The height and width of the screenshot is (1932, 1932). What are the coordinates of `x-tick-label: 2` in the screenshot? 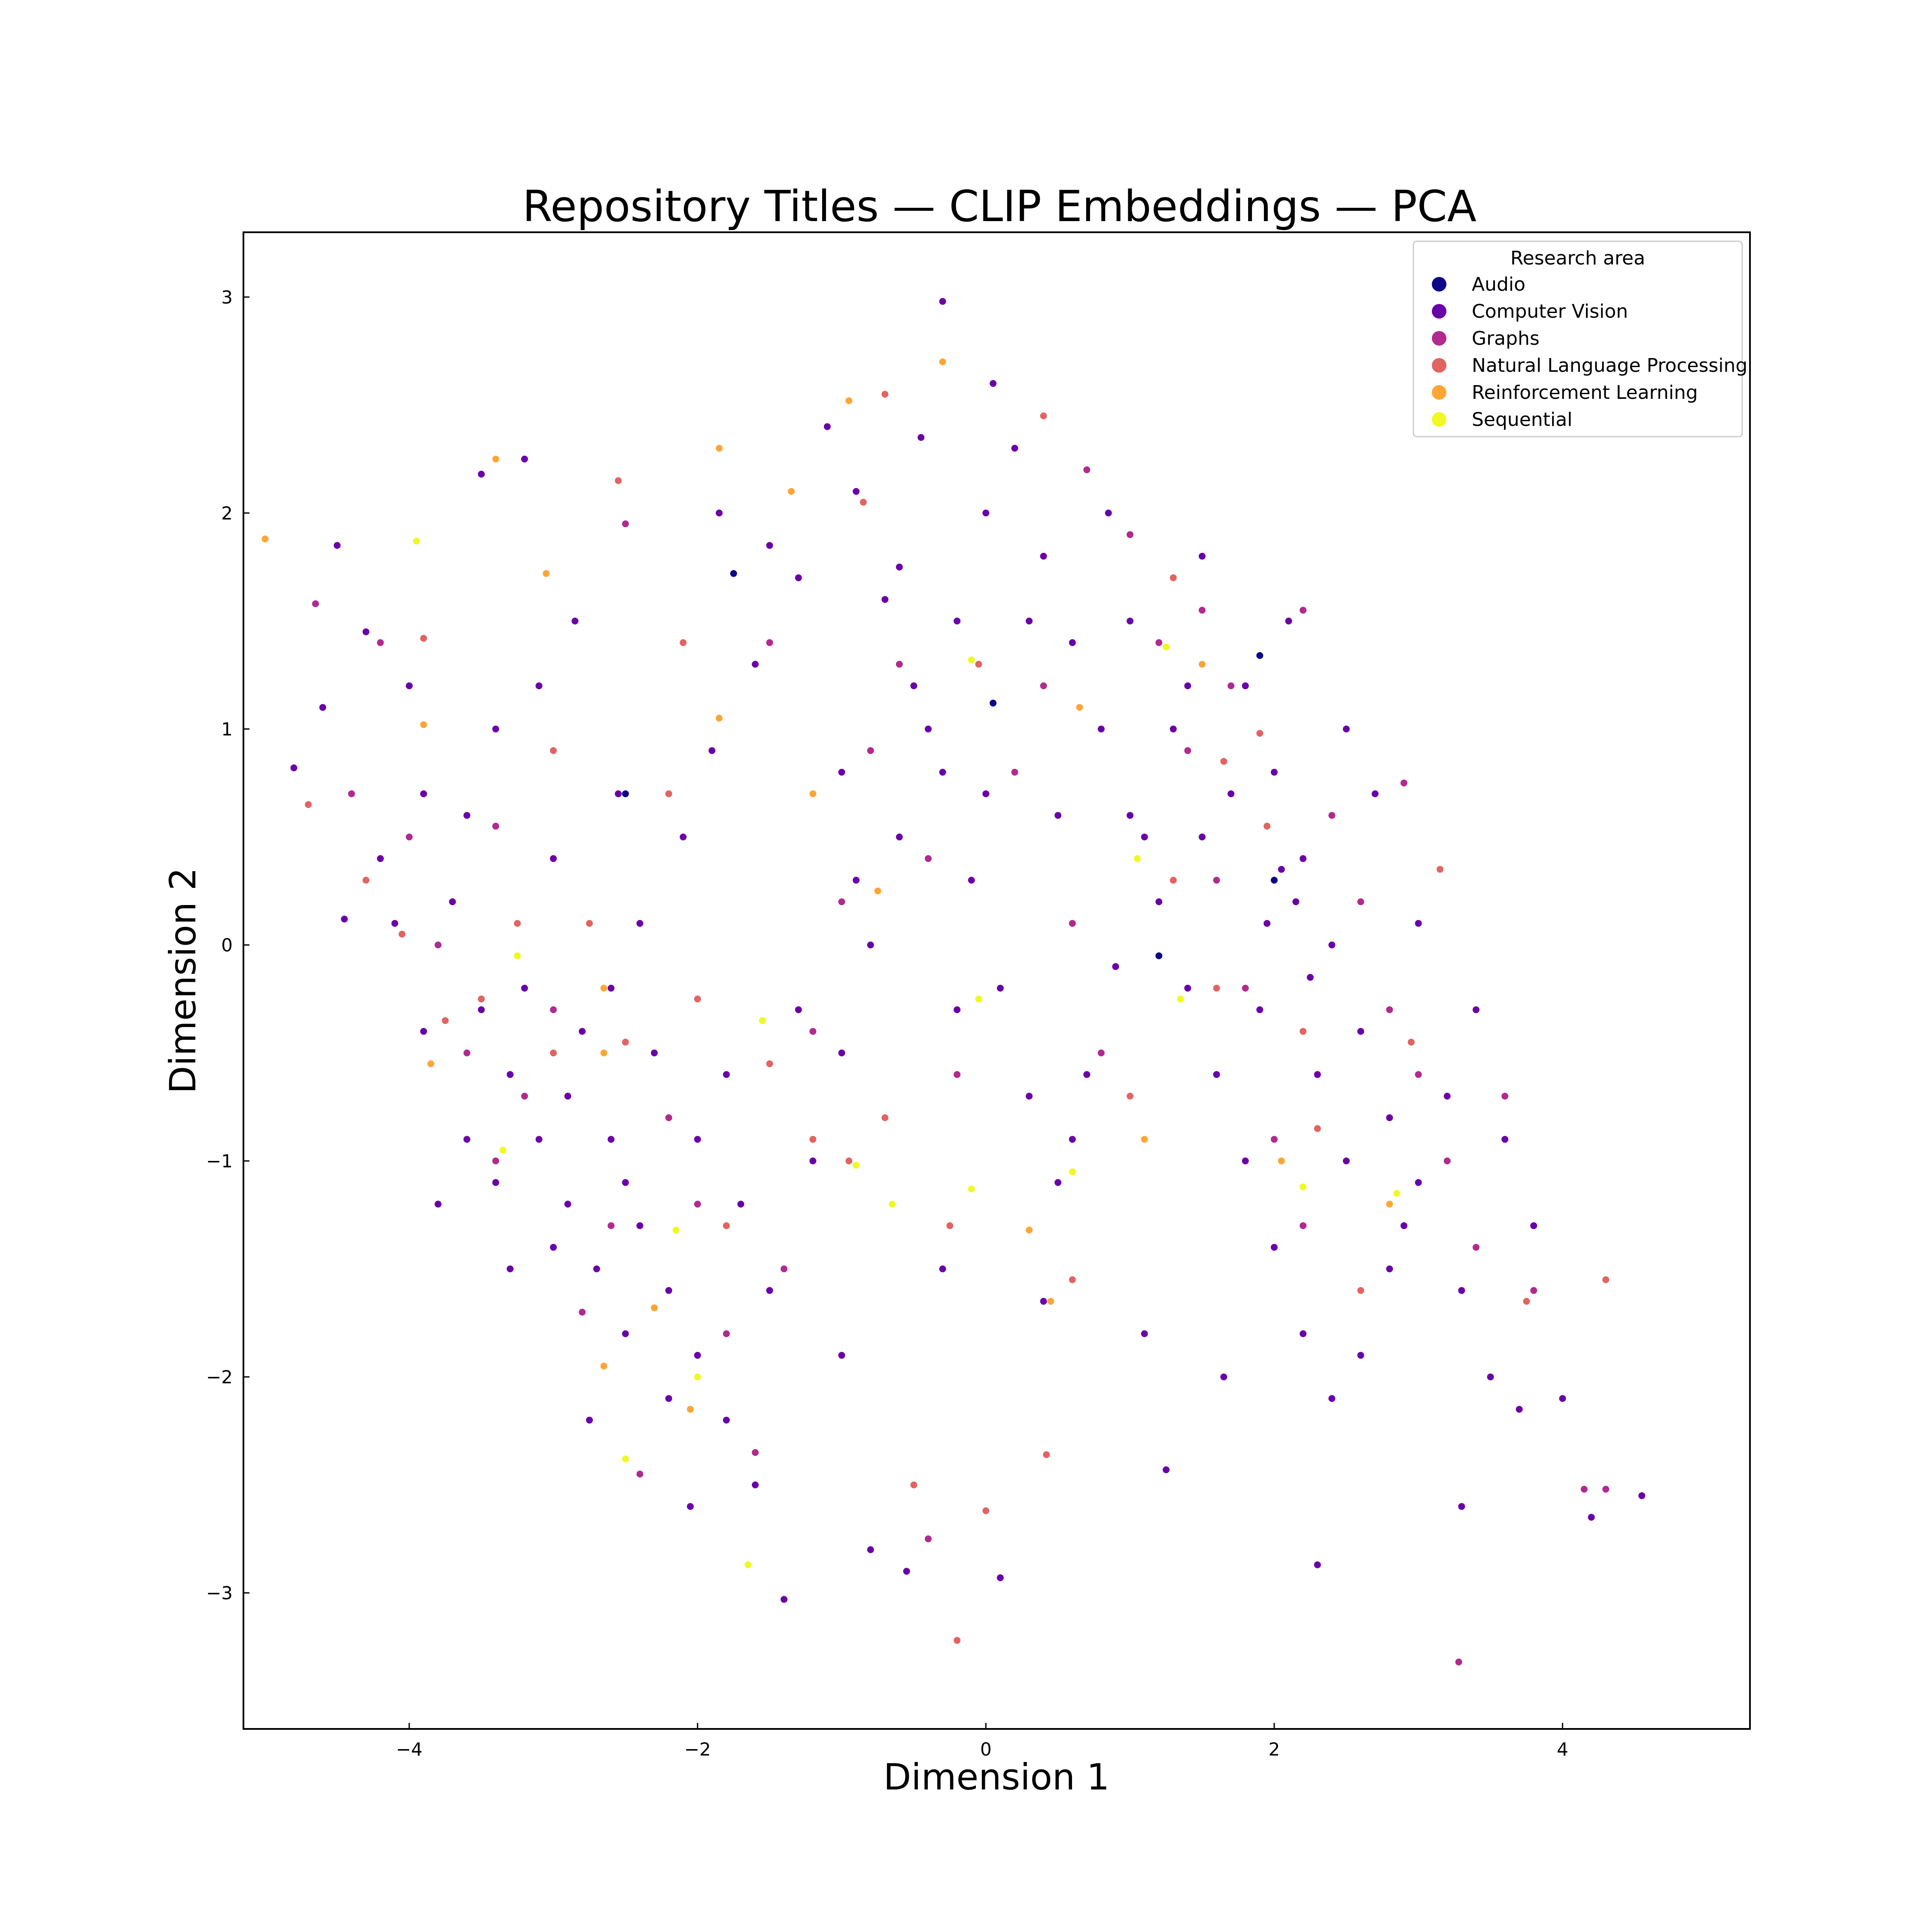 It's located at (1274, 1749).